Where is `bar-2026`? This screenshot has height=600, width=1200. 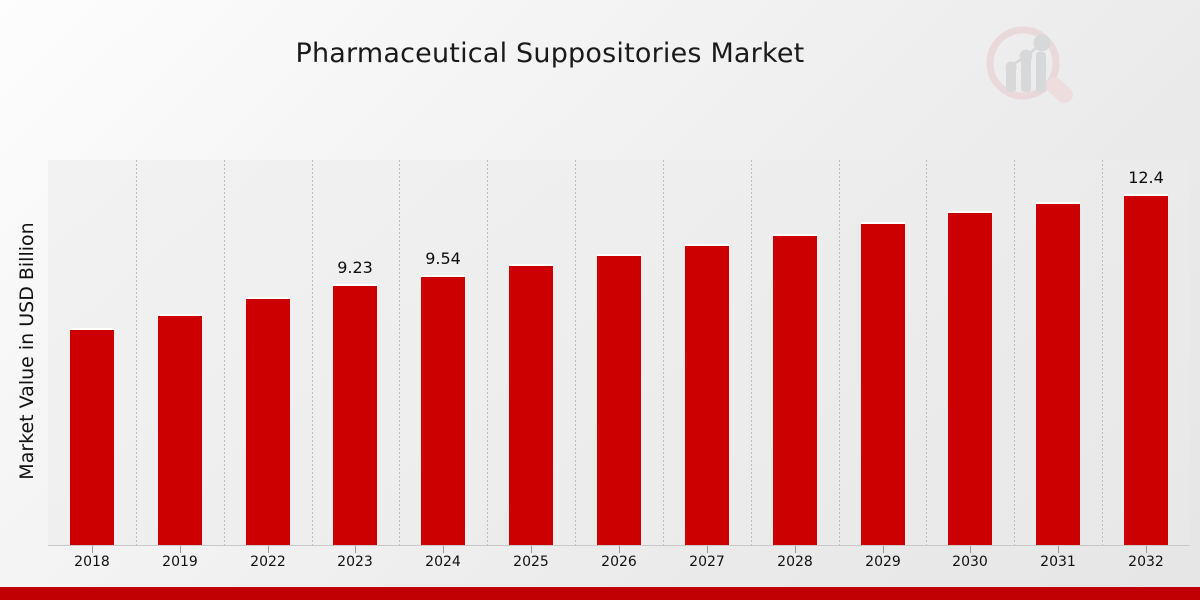
bar-2026 is located at coordinates (619, 399).